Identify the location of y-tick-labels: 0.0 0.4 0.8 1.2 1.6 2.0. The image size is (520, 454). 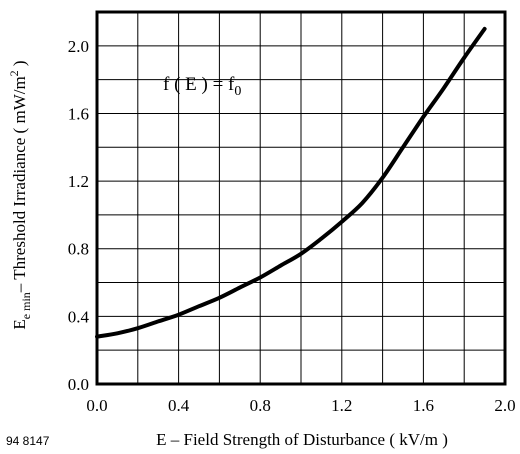
(79, 215).